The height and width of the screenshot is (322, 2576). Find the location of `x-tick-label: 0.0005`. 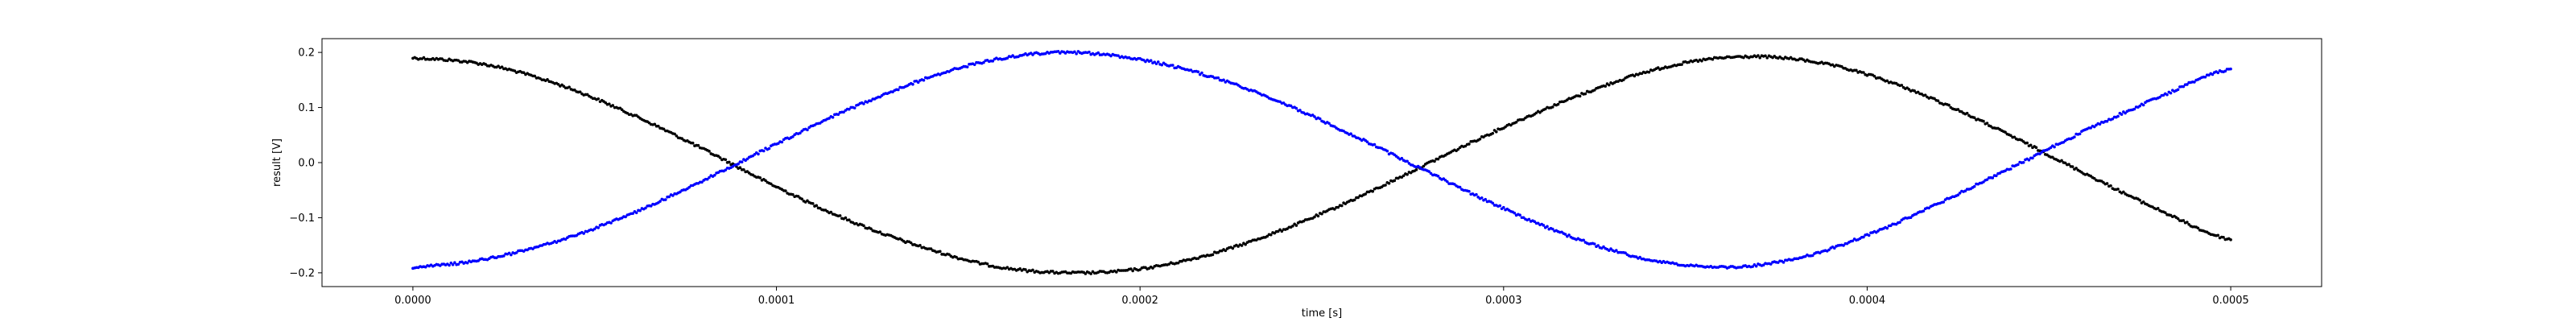

x-tick-label: 0.0005 is located at coordinates (2230, 301).